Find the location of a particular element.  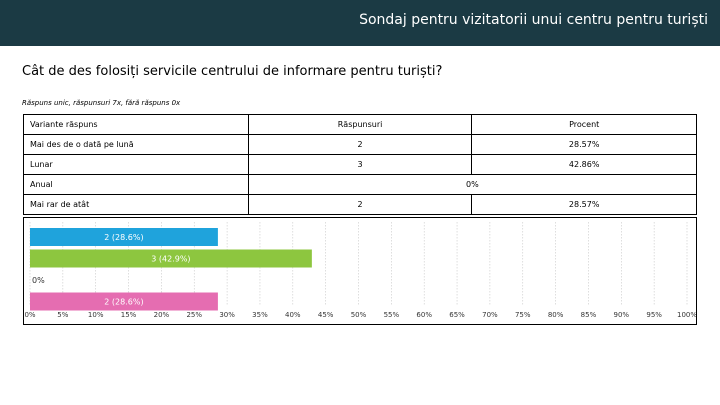

row-answer: Mai rar de atât is located at coordinates (136, 204).